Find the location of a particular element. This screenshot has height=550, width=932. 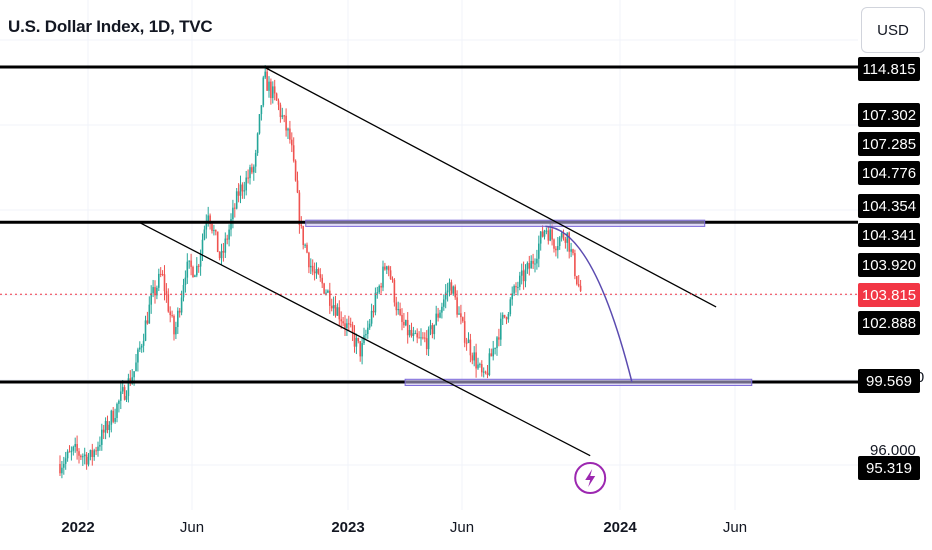

price-label: 99.569 is located at coordinates (889, 381).